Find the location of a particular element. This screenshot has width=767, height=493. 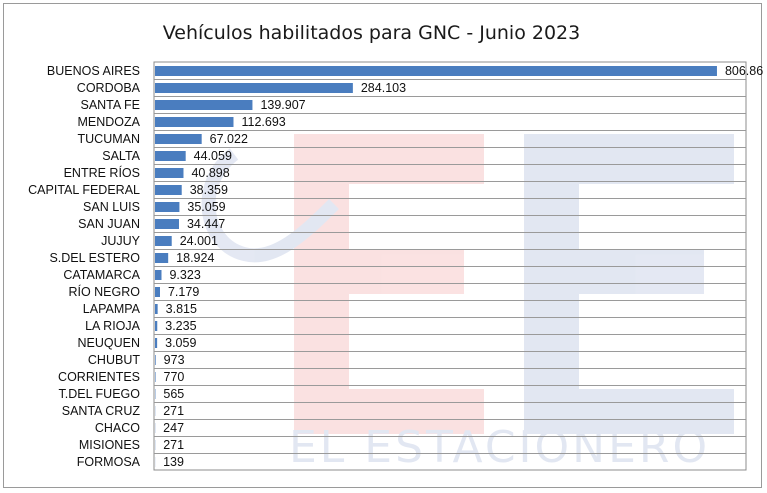

data-label: 38.359 is located at coordinates (209, 190).